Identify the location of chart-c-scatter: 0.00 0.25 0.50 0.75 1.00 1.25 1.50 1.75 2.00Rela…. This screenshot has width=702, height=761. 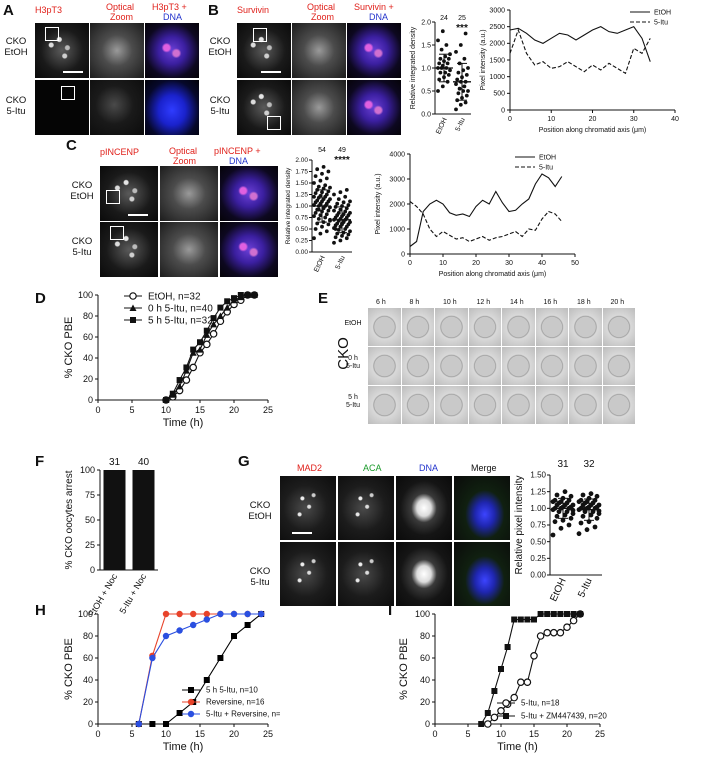
(318, 210).